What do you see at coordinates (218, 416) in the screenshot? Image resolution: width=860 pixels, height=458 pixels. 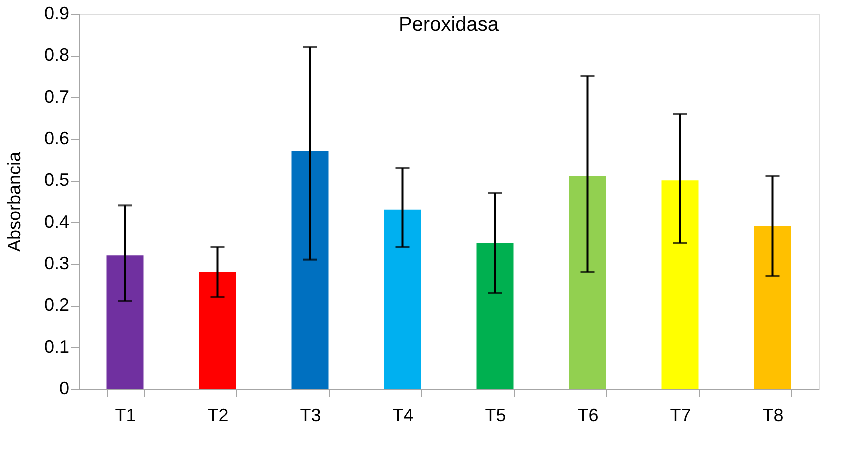 I see `x-tick-label: T2` at bounding box center [218, 416].